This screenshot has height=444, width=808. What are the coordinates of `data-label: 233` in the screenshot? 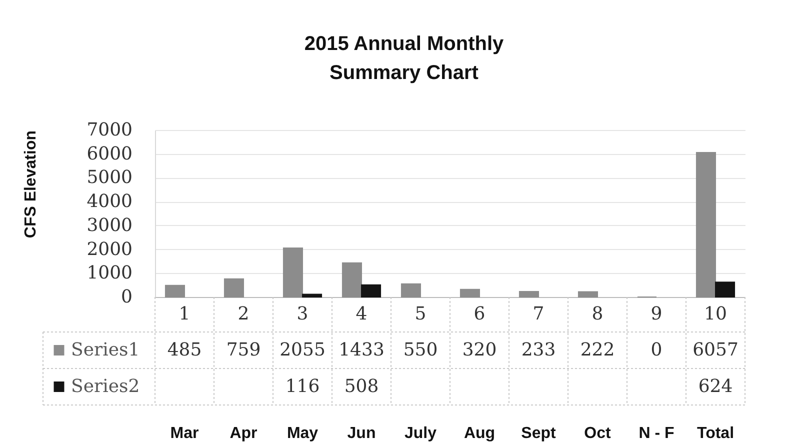 It's located at (538, 349).